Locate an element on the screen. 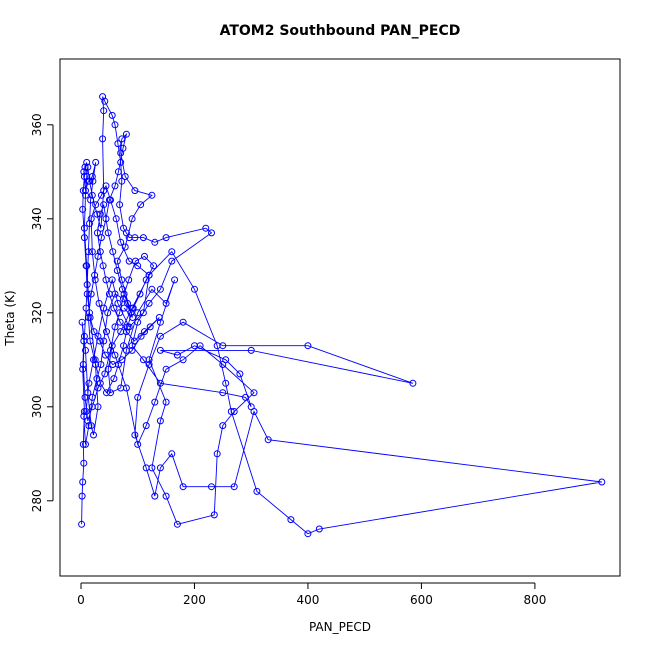 The height and width of the screenshot is (650, 650). x-tick-label: 0 is located at coordinates (81, 600).